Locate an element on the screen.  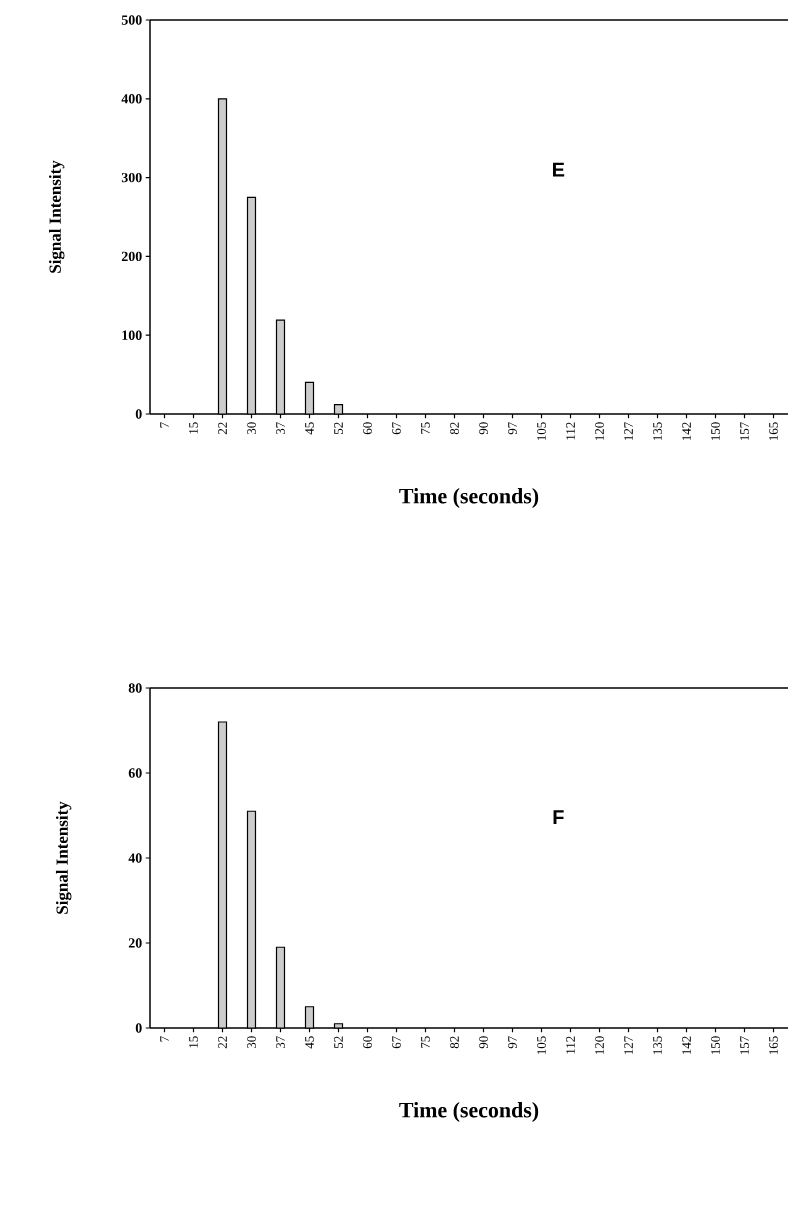
y-tick-label: 20 is located at coordinates (135, 943).